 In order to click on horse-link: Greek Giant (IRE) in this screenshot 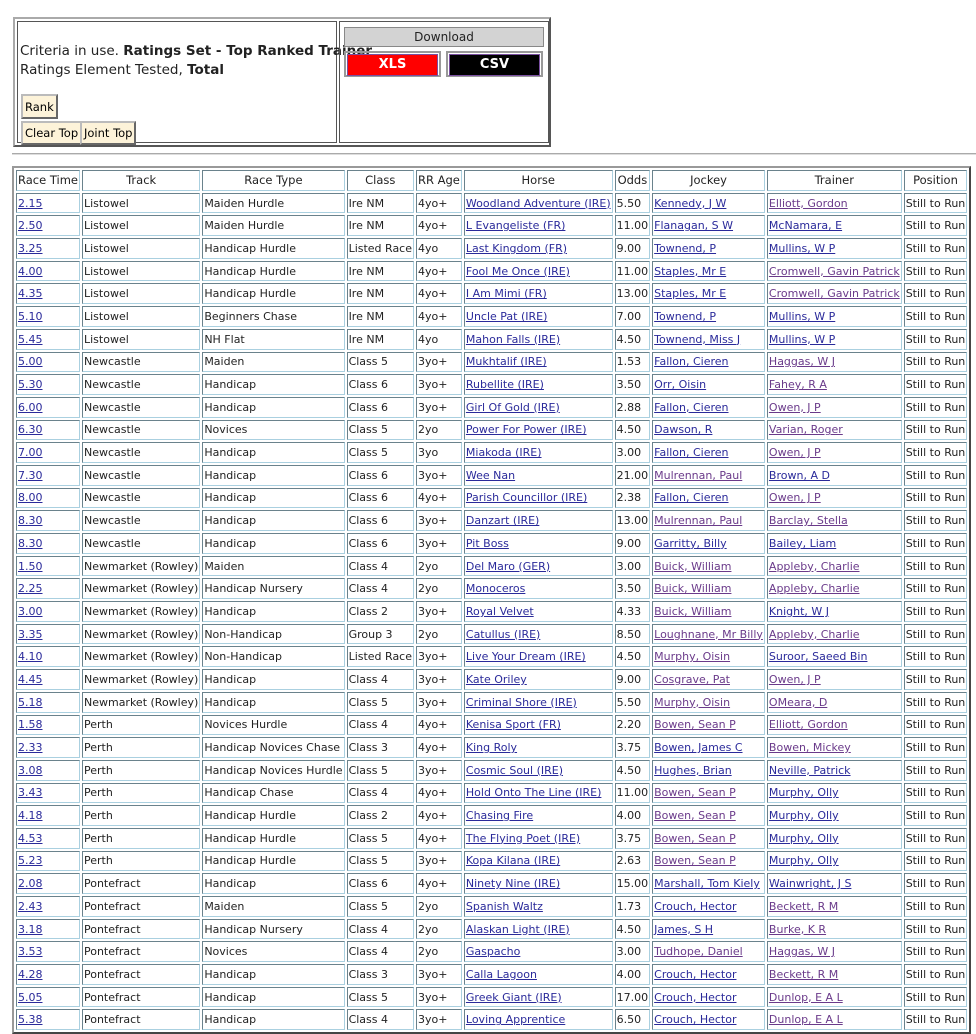, I will do `click(513, 997)`.